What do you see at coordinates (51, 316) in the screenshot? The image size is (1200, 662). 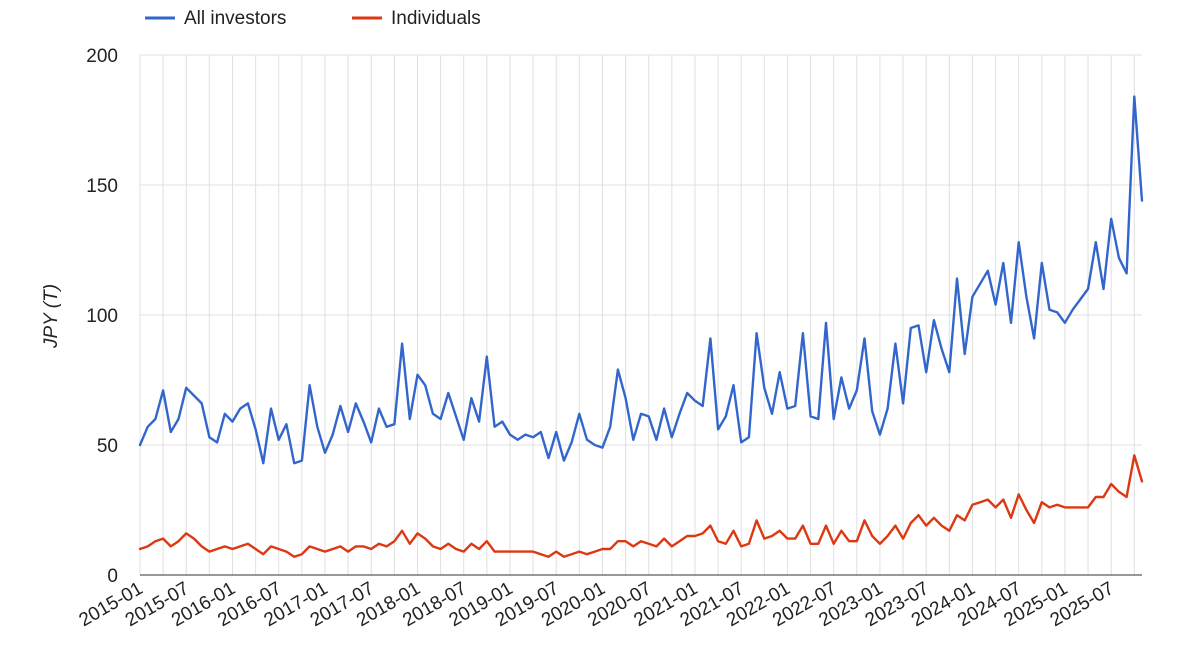 I see `y-axis-title: JPY (T)` at bounding box center [51, 316].